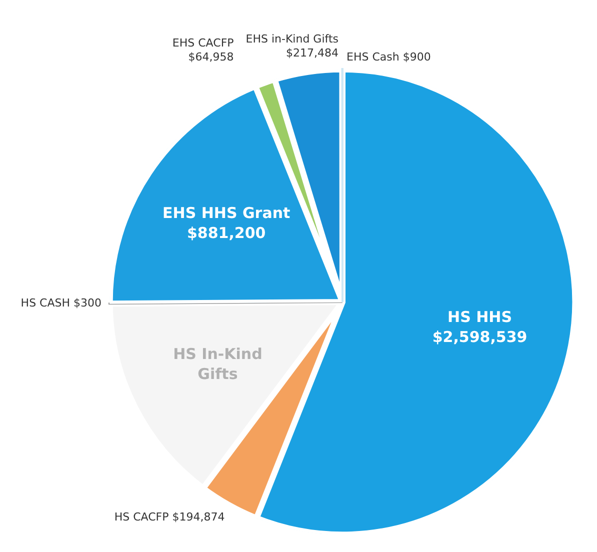 Image resolution: width=597 pixels, height=552 pixels. What do you see at coordinates (388, 57) in the screenshot?
I see `slice-label: EHS Cash $900` at bounding box center [388, 57].